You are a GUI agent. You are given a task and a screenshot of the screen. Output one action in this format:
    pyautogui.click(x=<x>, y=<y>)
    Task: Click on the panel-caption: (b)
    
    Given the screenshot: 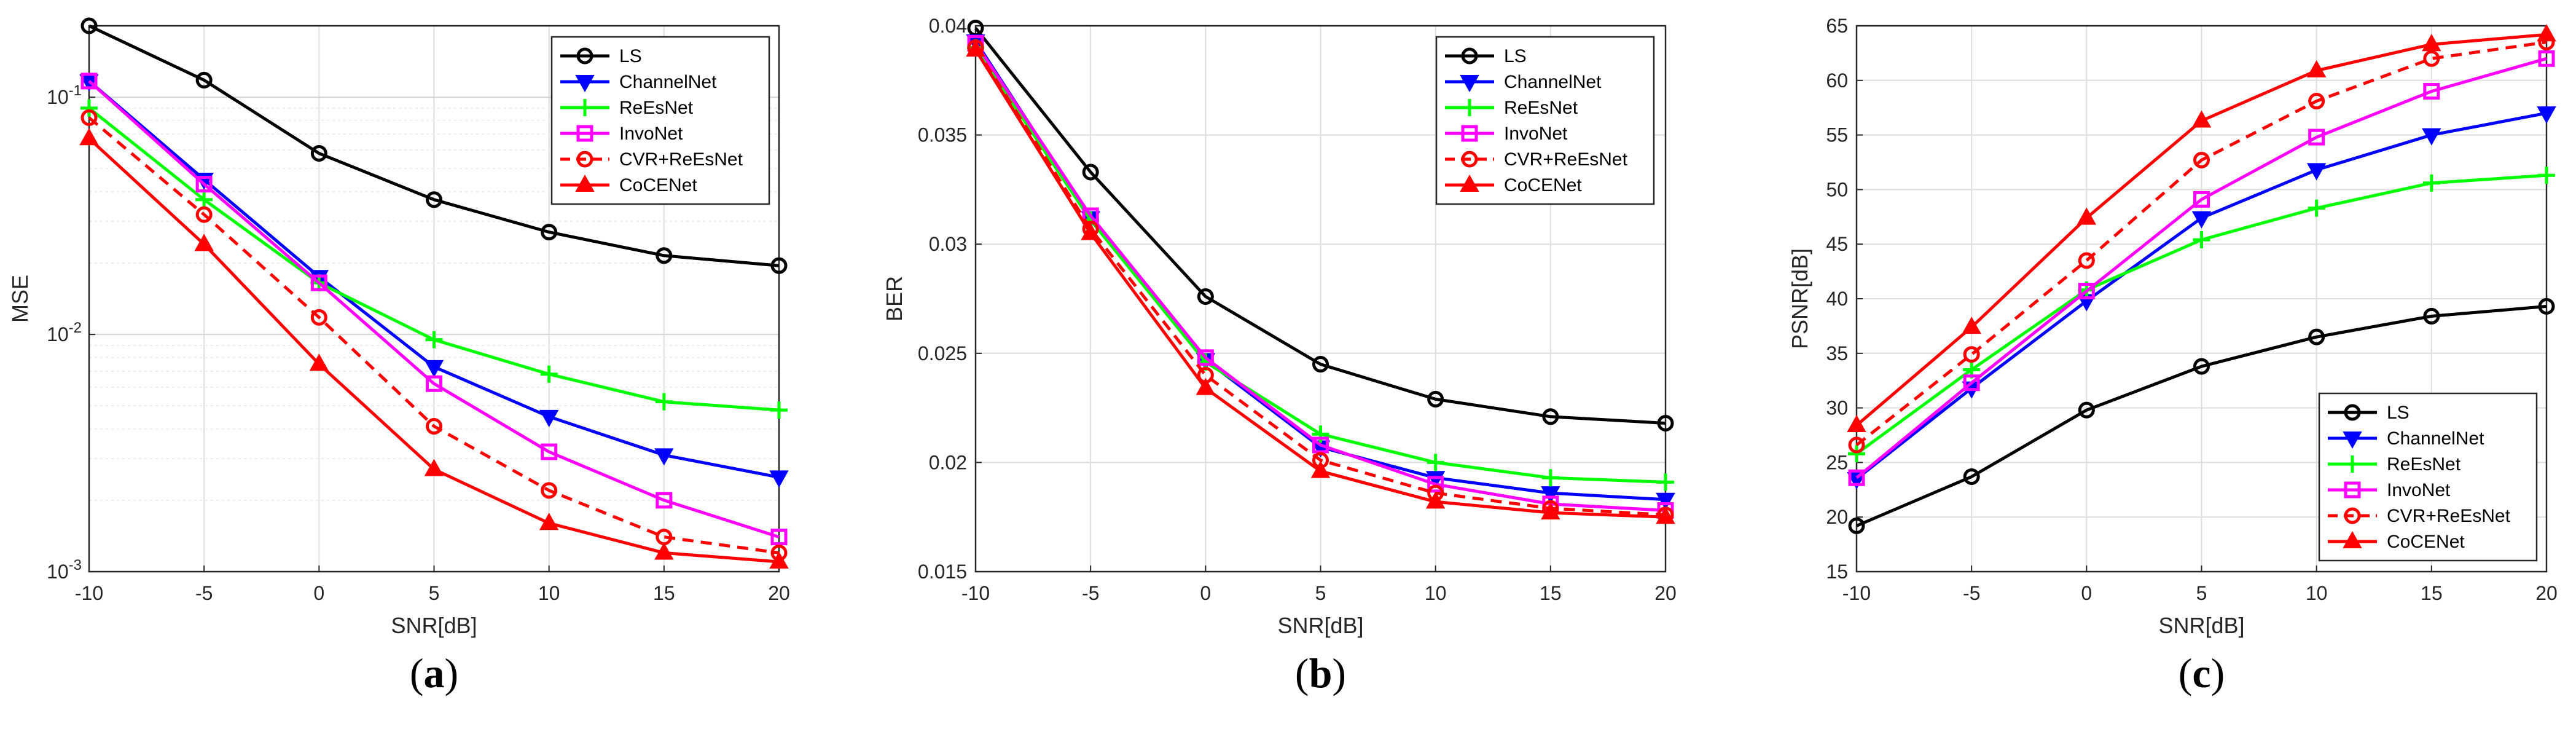 What is the action you would take?
    pyautogui.click(x=1320, y=673)
    